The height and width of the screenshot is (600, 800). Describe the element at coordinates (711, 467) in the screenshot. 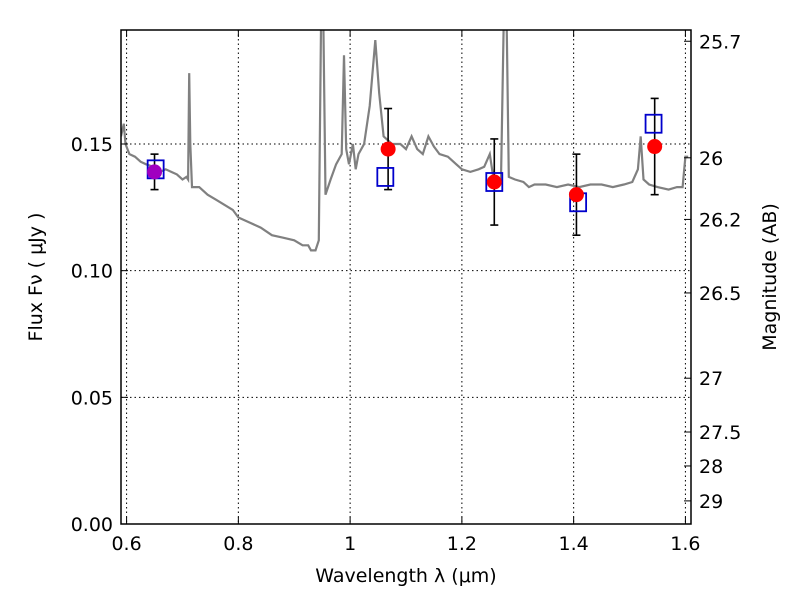

I see `y2-tick-label: 28` at that location.